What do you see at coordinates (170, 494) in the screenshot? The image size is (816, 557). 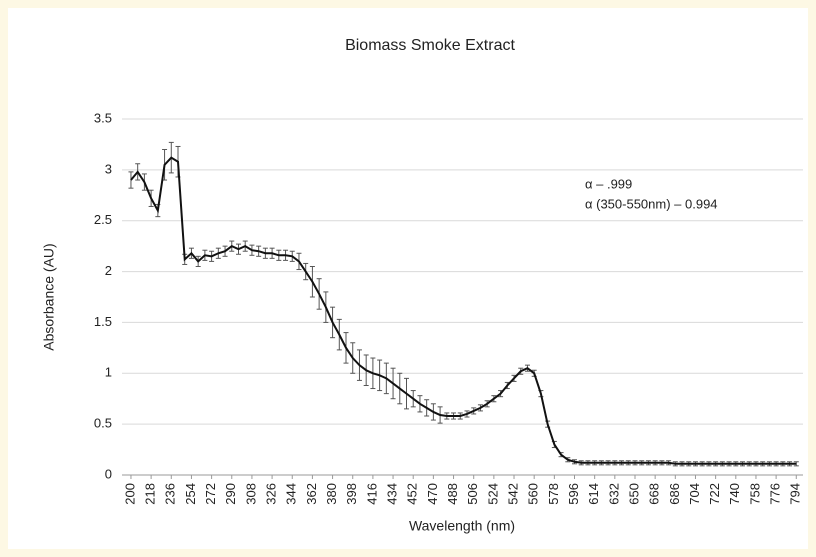 I see `x-tick-label: 236` at bounding box center [170, 494].